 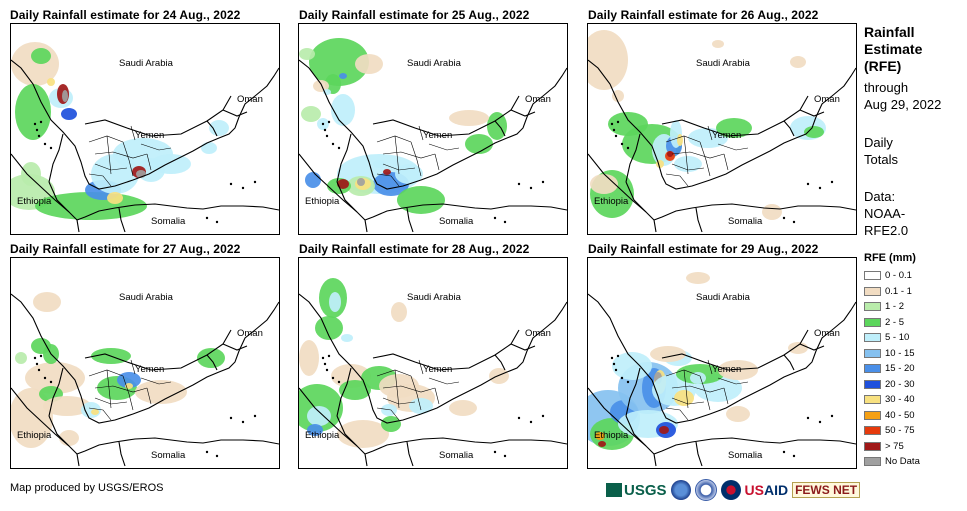 I want to click on map-canvas, so click(x=433, y=135).